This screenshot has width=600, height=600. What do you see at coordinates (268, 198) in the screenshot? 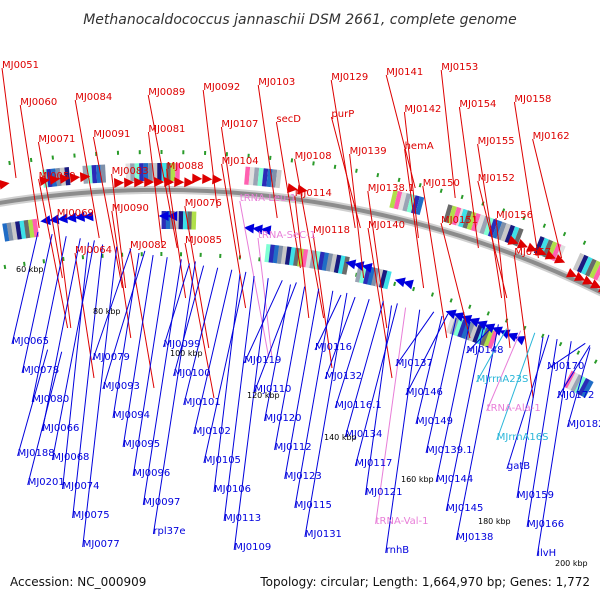
I see `feature-label: tRNA-Leu-1` at bounding box center [268, 198].